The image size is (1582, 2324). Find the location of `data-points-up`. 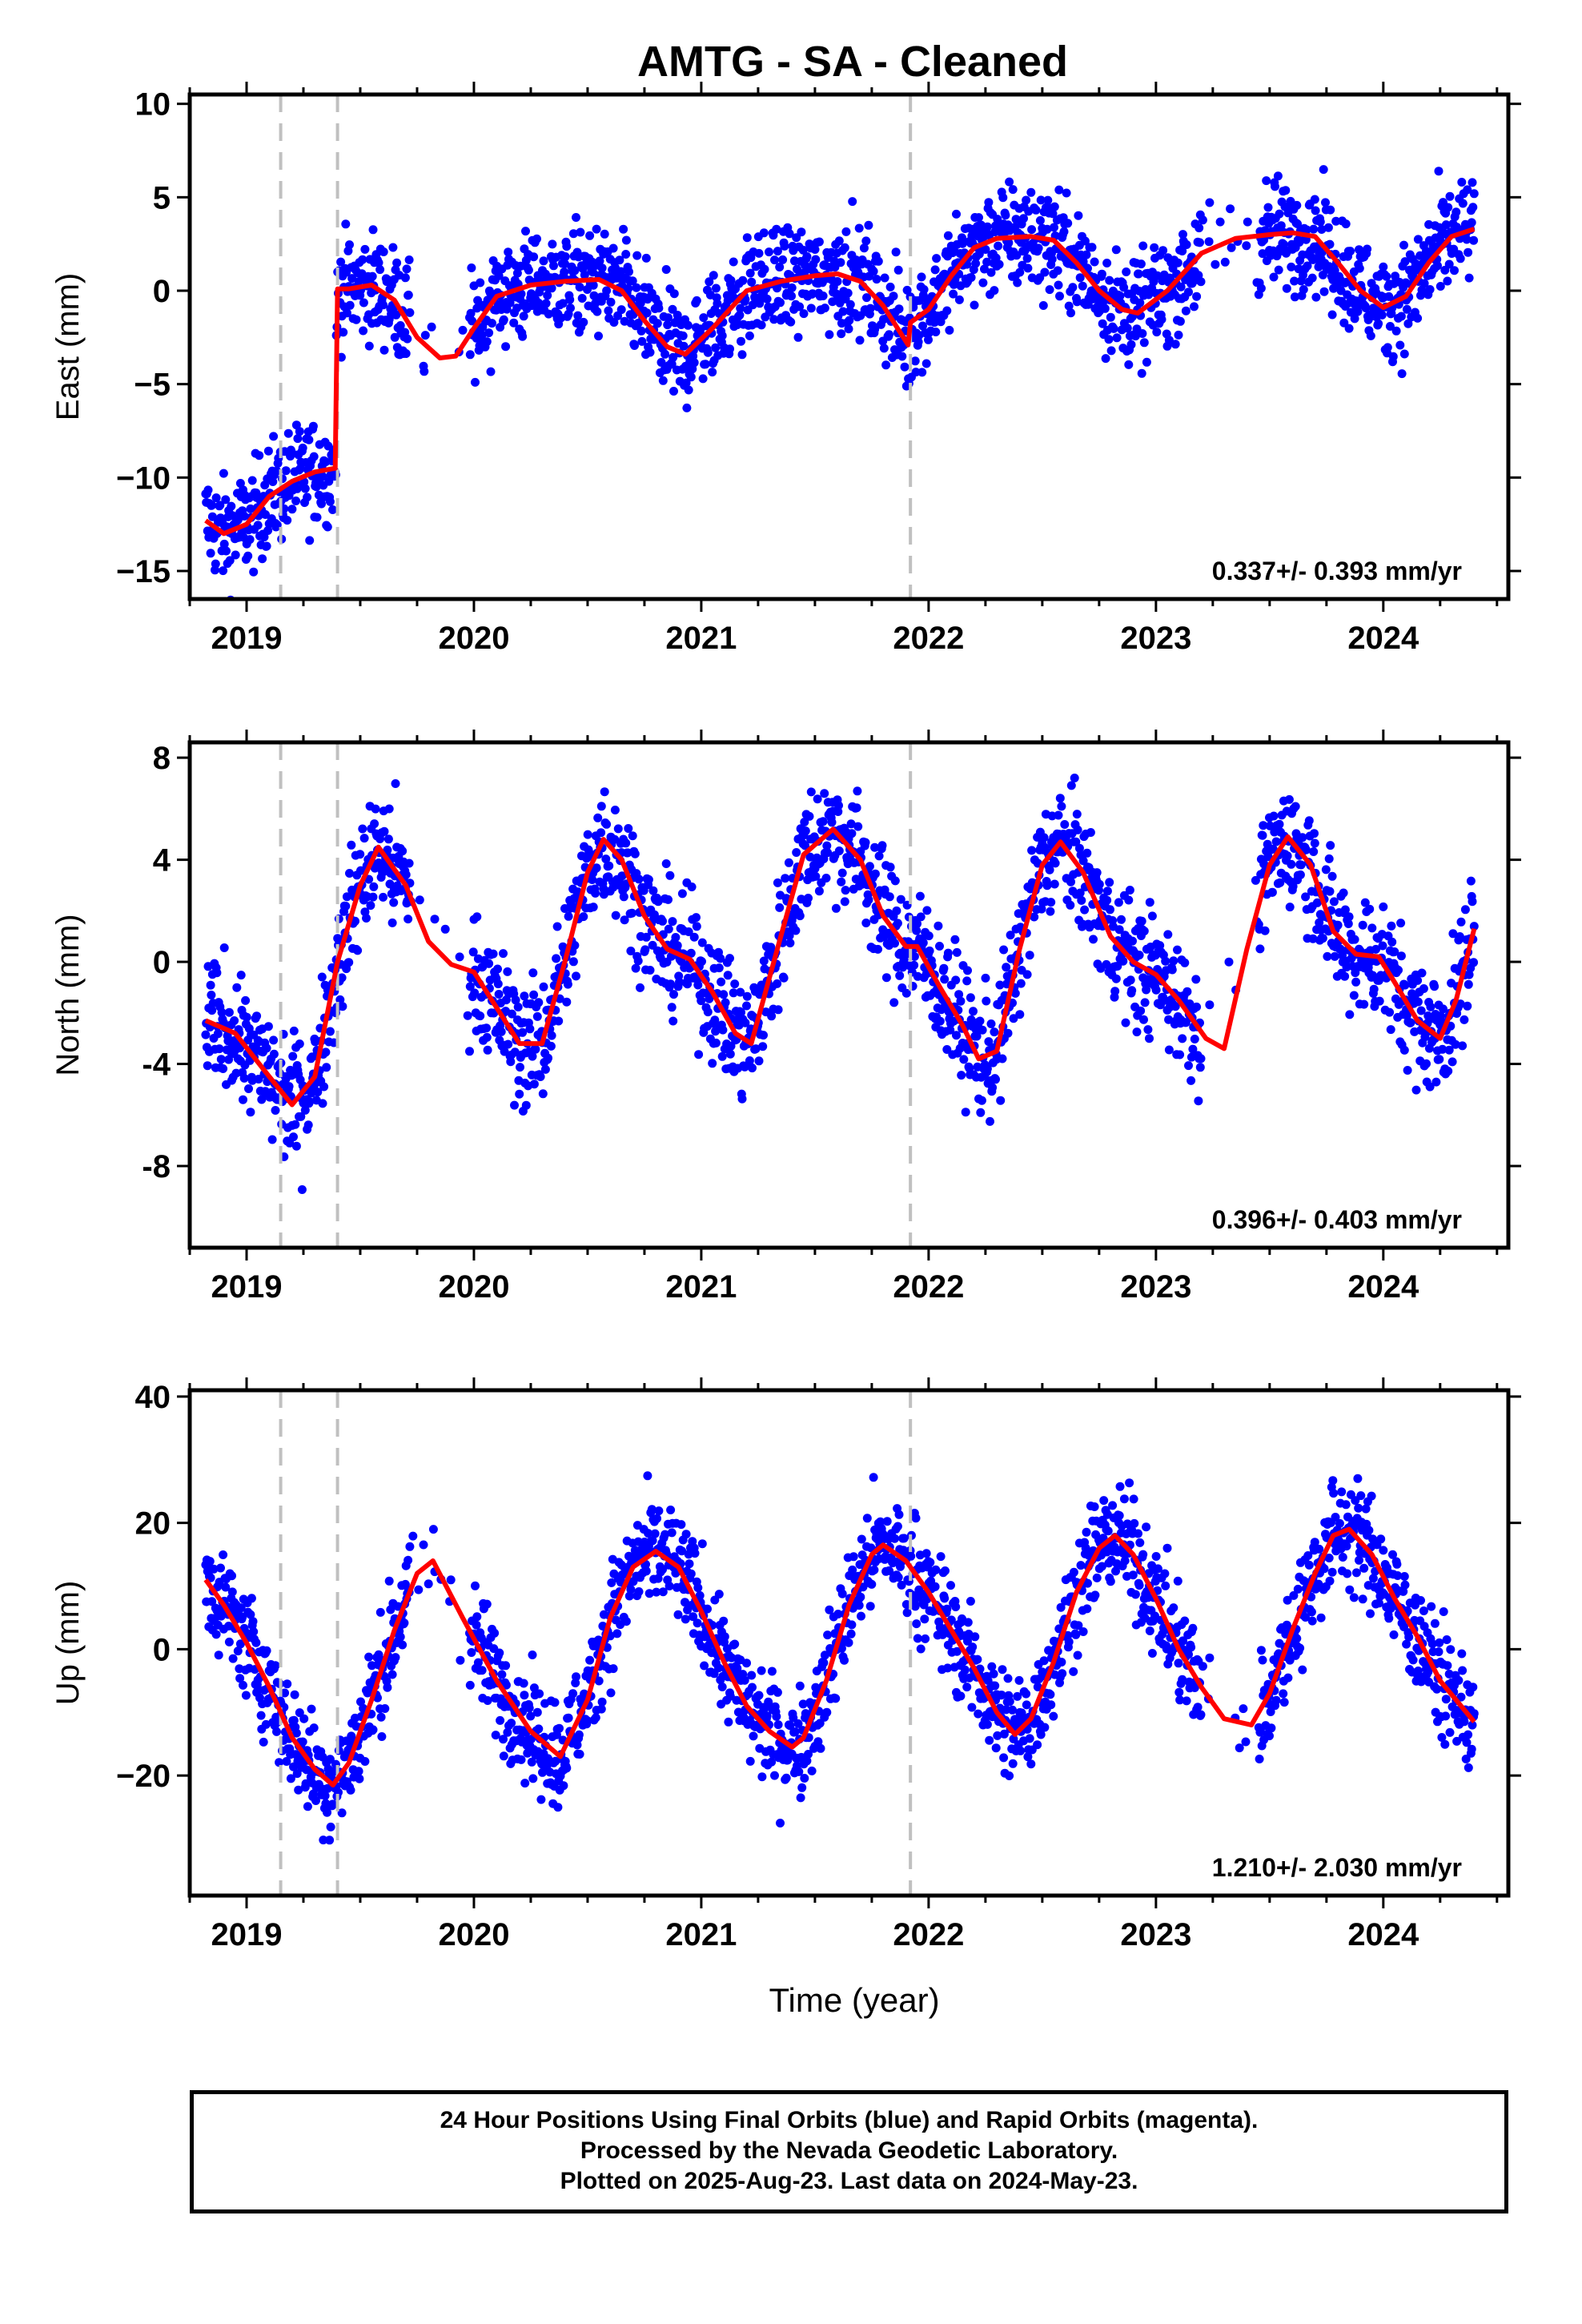

data-points-up is located at coordinates (840, 1658).